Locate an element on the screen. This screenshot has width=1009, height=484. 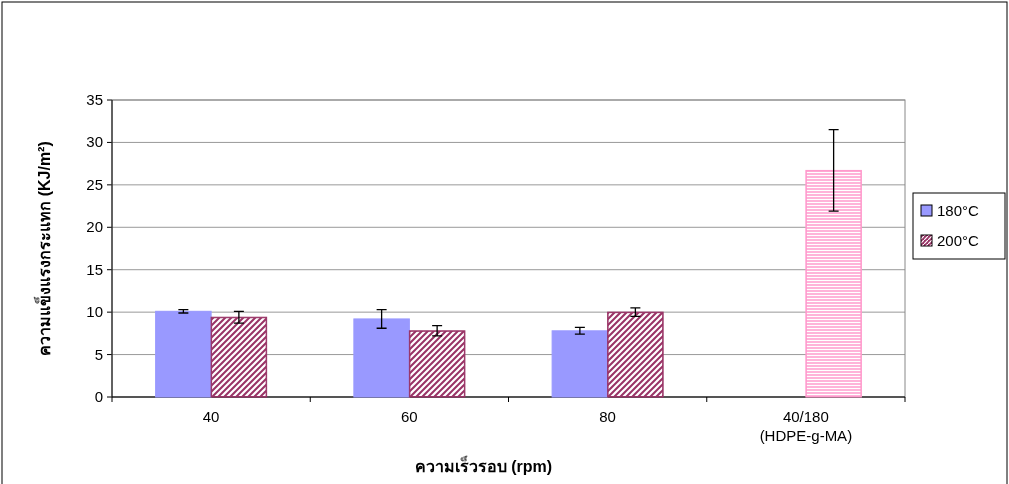
y-tick-label: 25 is located at coordinates (94, 184).